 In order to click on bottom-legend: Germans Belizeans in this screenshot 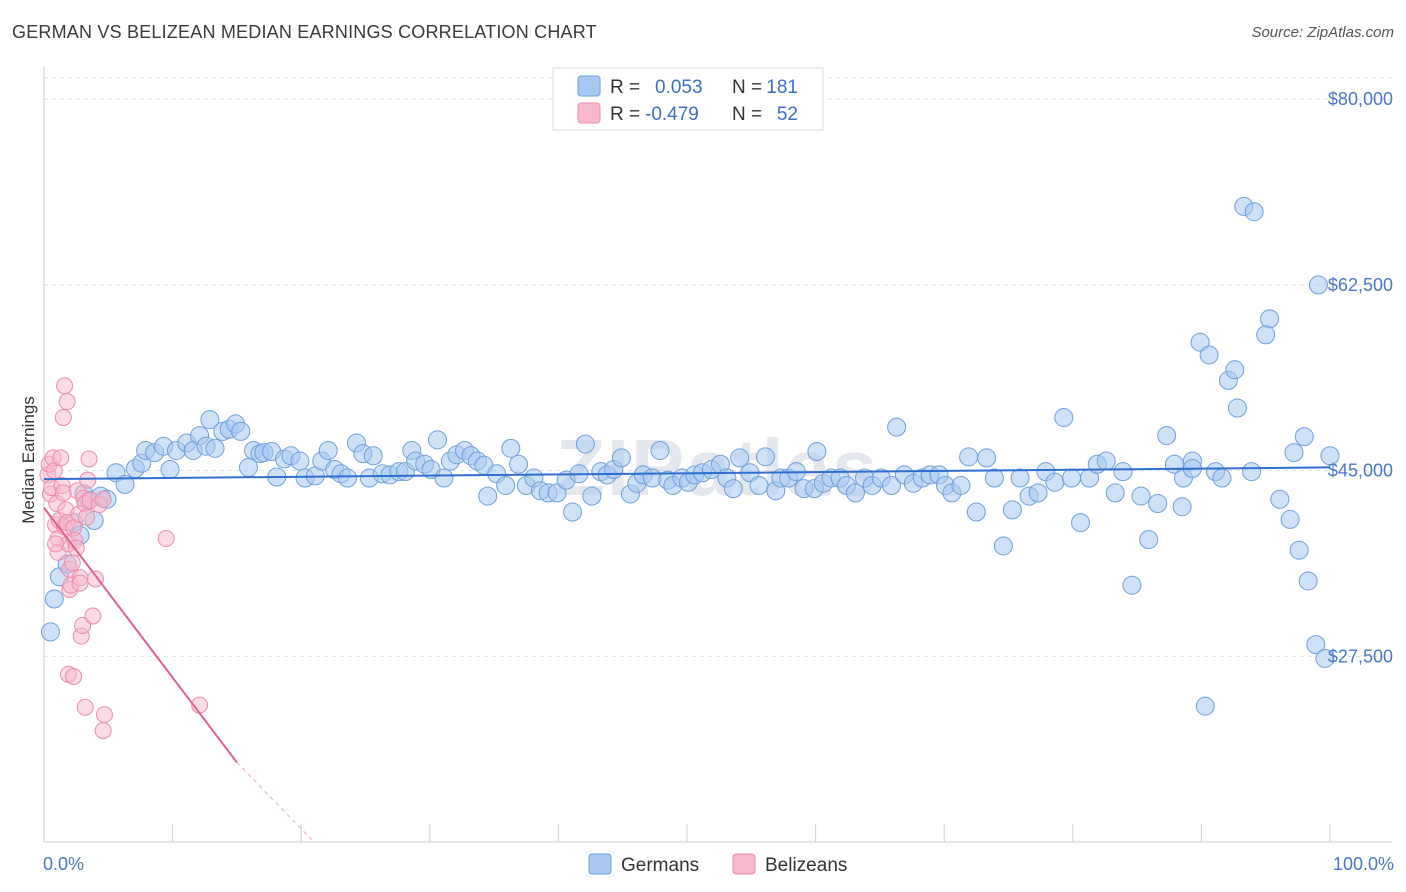, I will do `click(717, 864)`.